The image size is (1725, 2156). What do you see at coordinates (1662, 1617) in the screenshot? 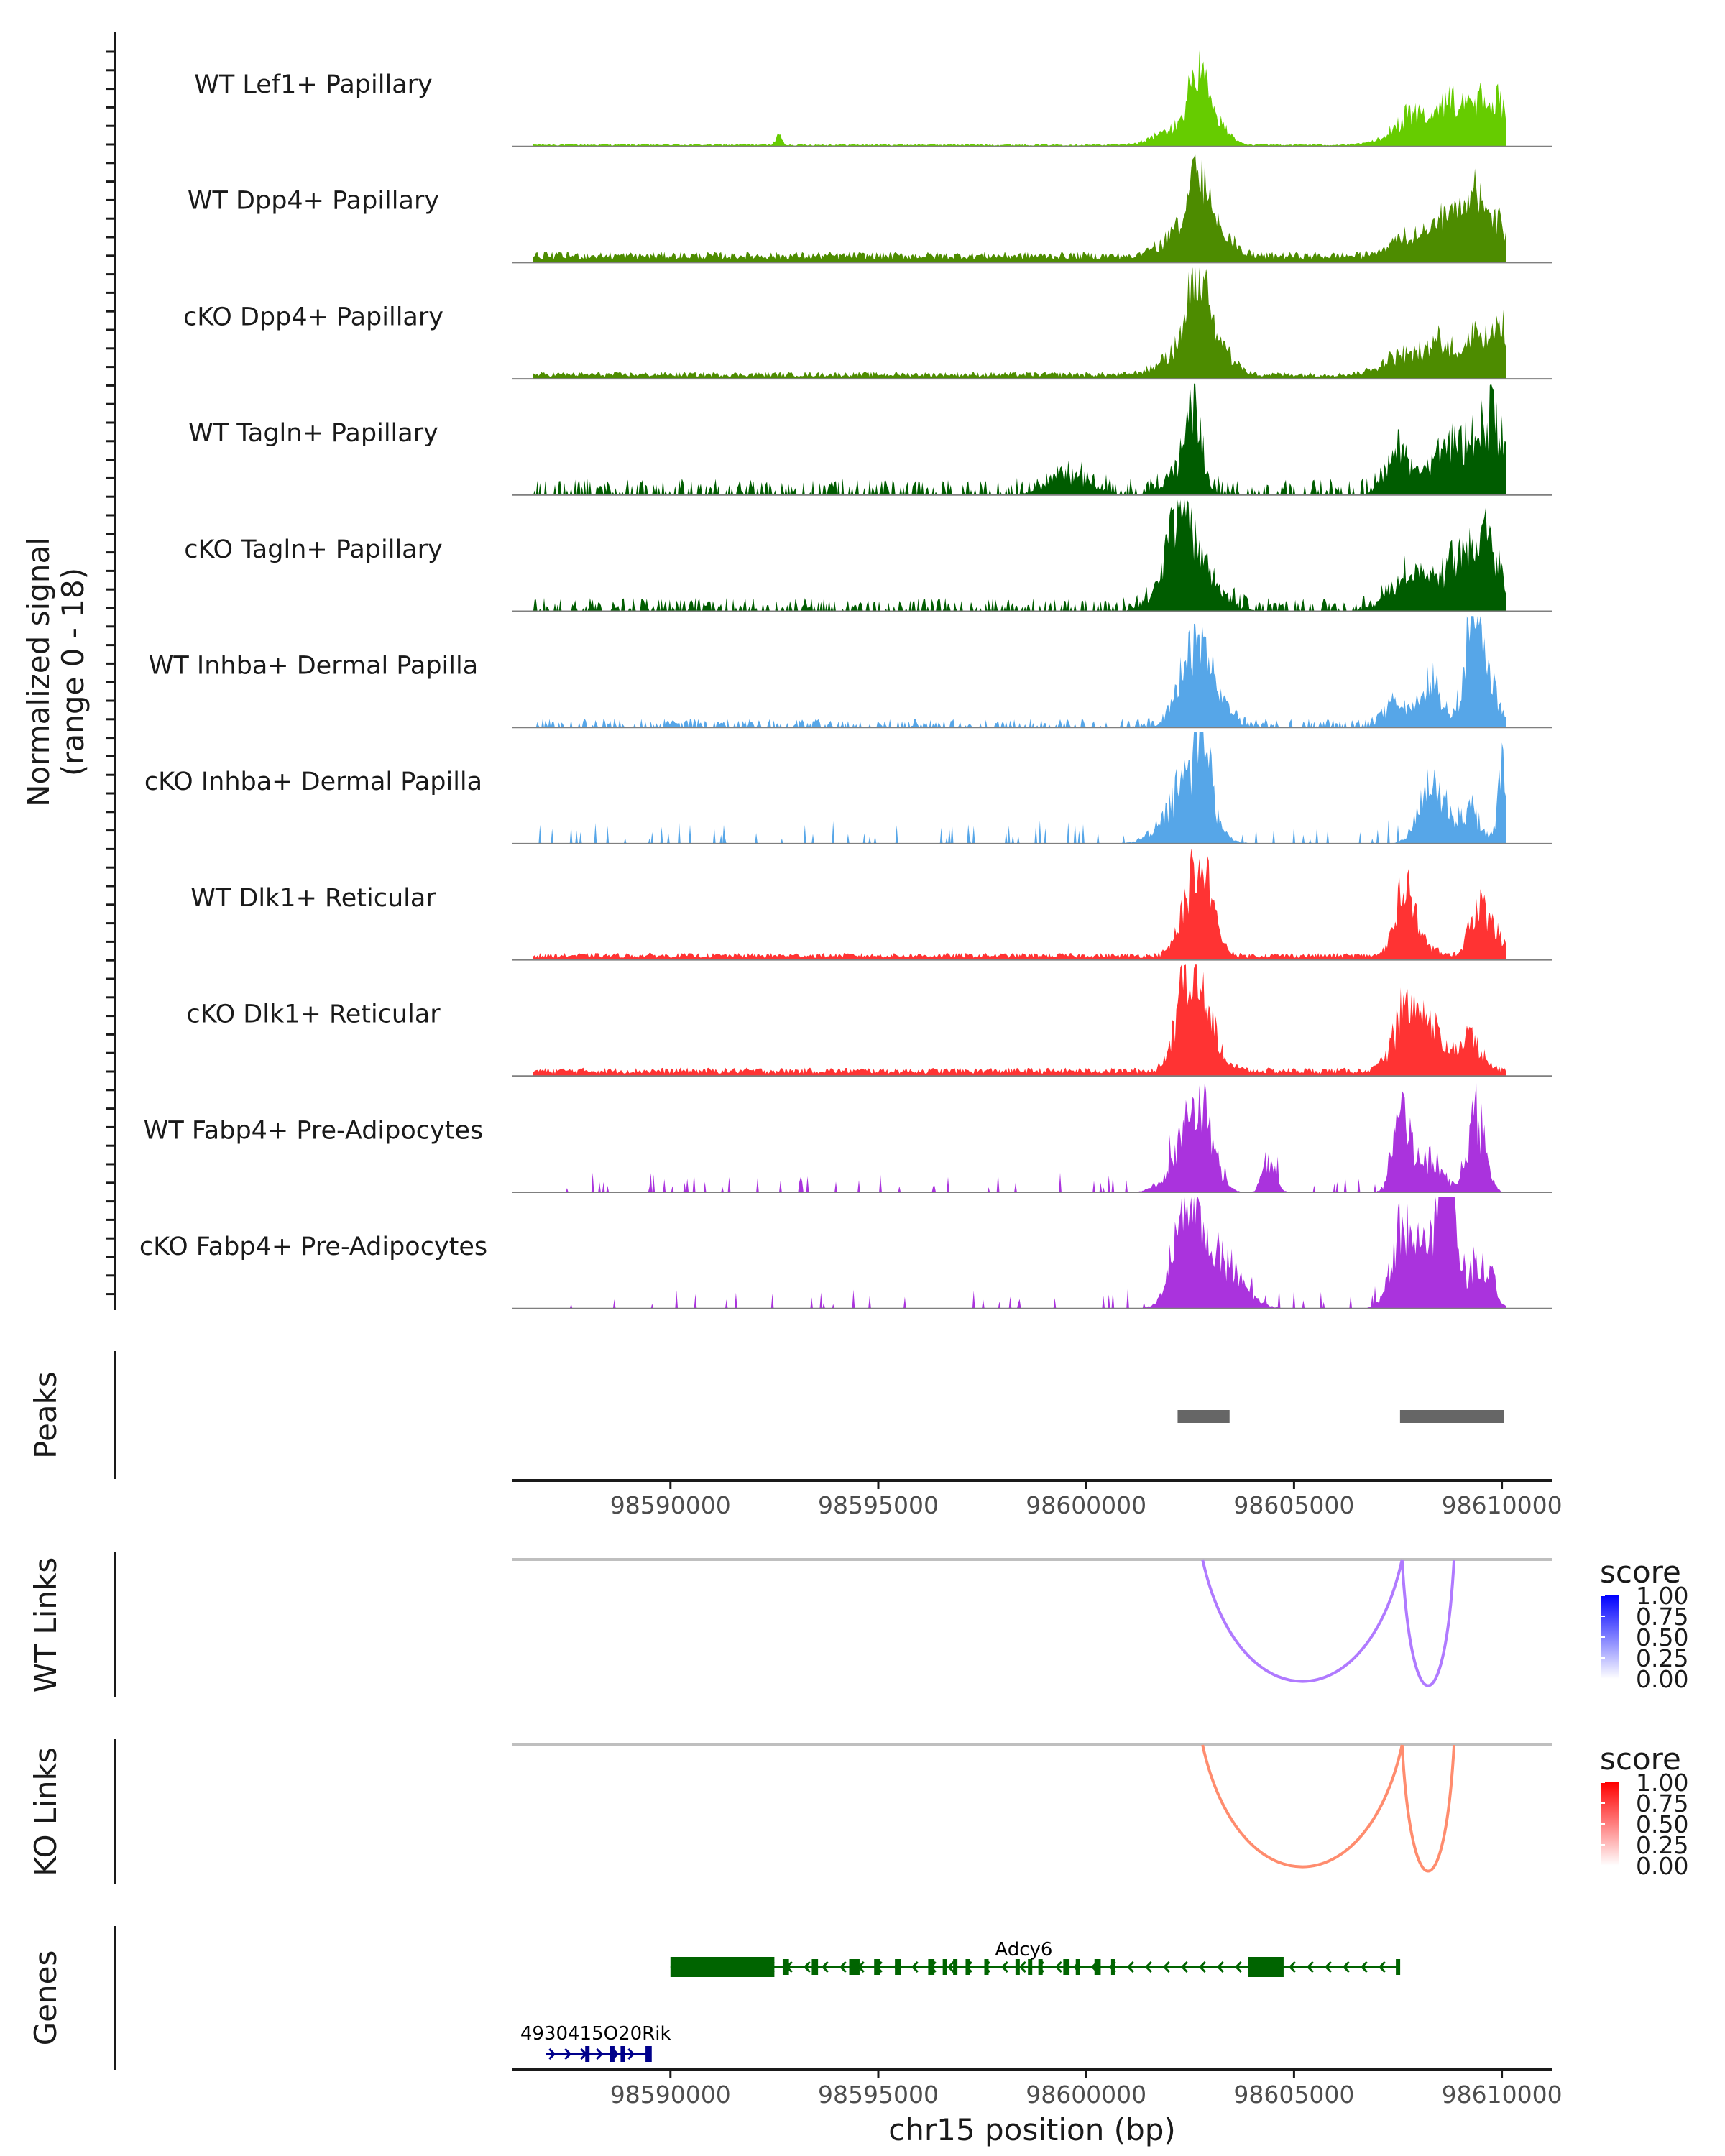
I see `legend-tick-label: 0.75` at bounding box center [1662, 1617].